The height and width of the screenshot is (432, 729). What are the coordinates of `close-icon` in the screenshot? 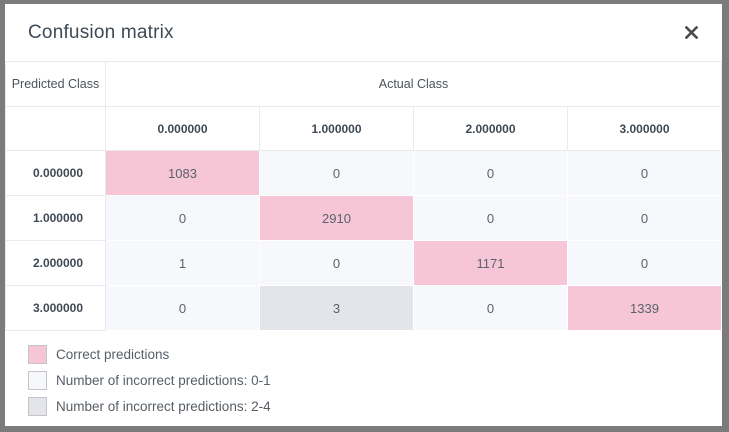 It's located at (691, 32).